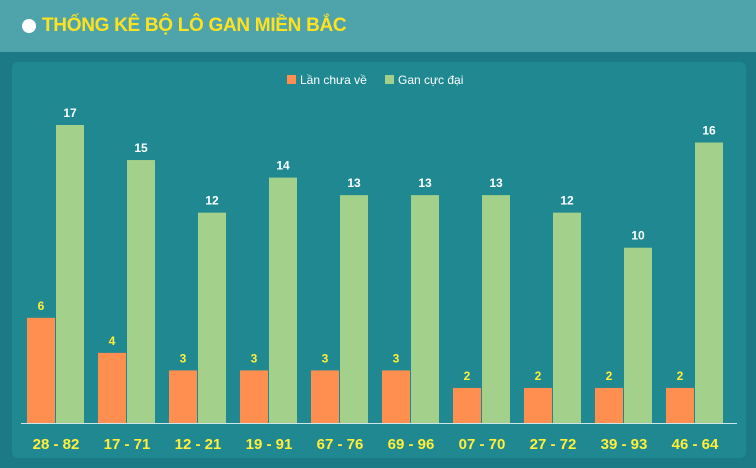  I want to click on x-tick-label-9: 39 - 93, so click(624, 444).